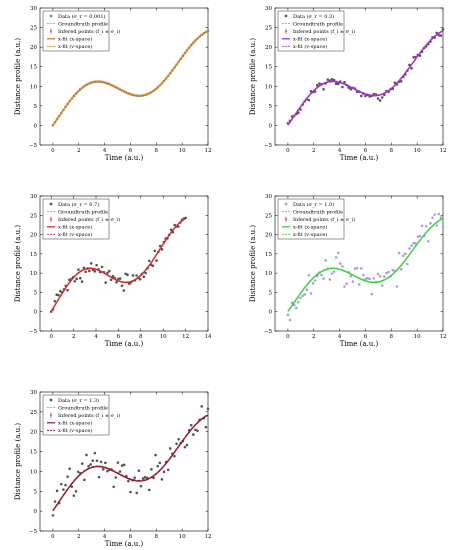 Image resolution: width=452 pixels, height=550 pixels. I want to click on legend-label: Infered points (f_i ± σ_i), so click(324, 31).